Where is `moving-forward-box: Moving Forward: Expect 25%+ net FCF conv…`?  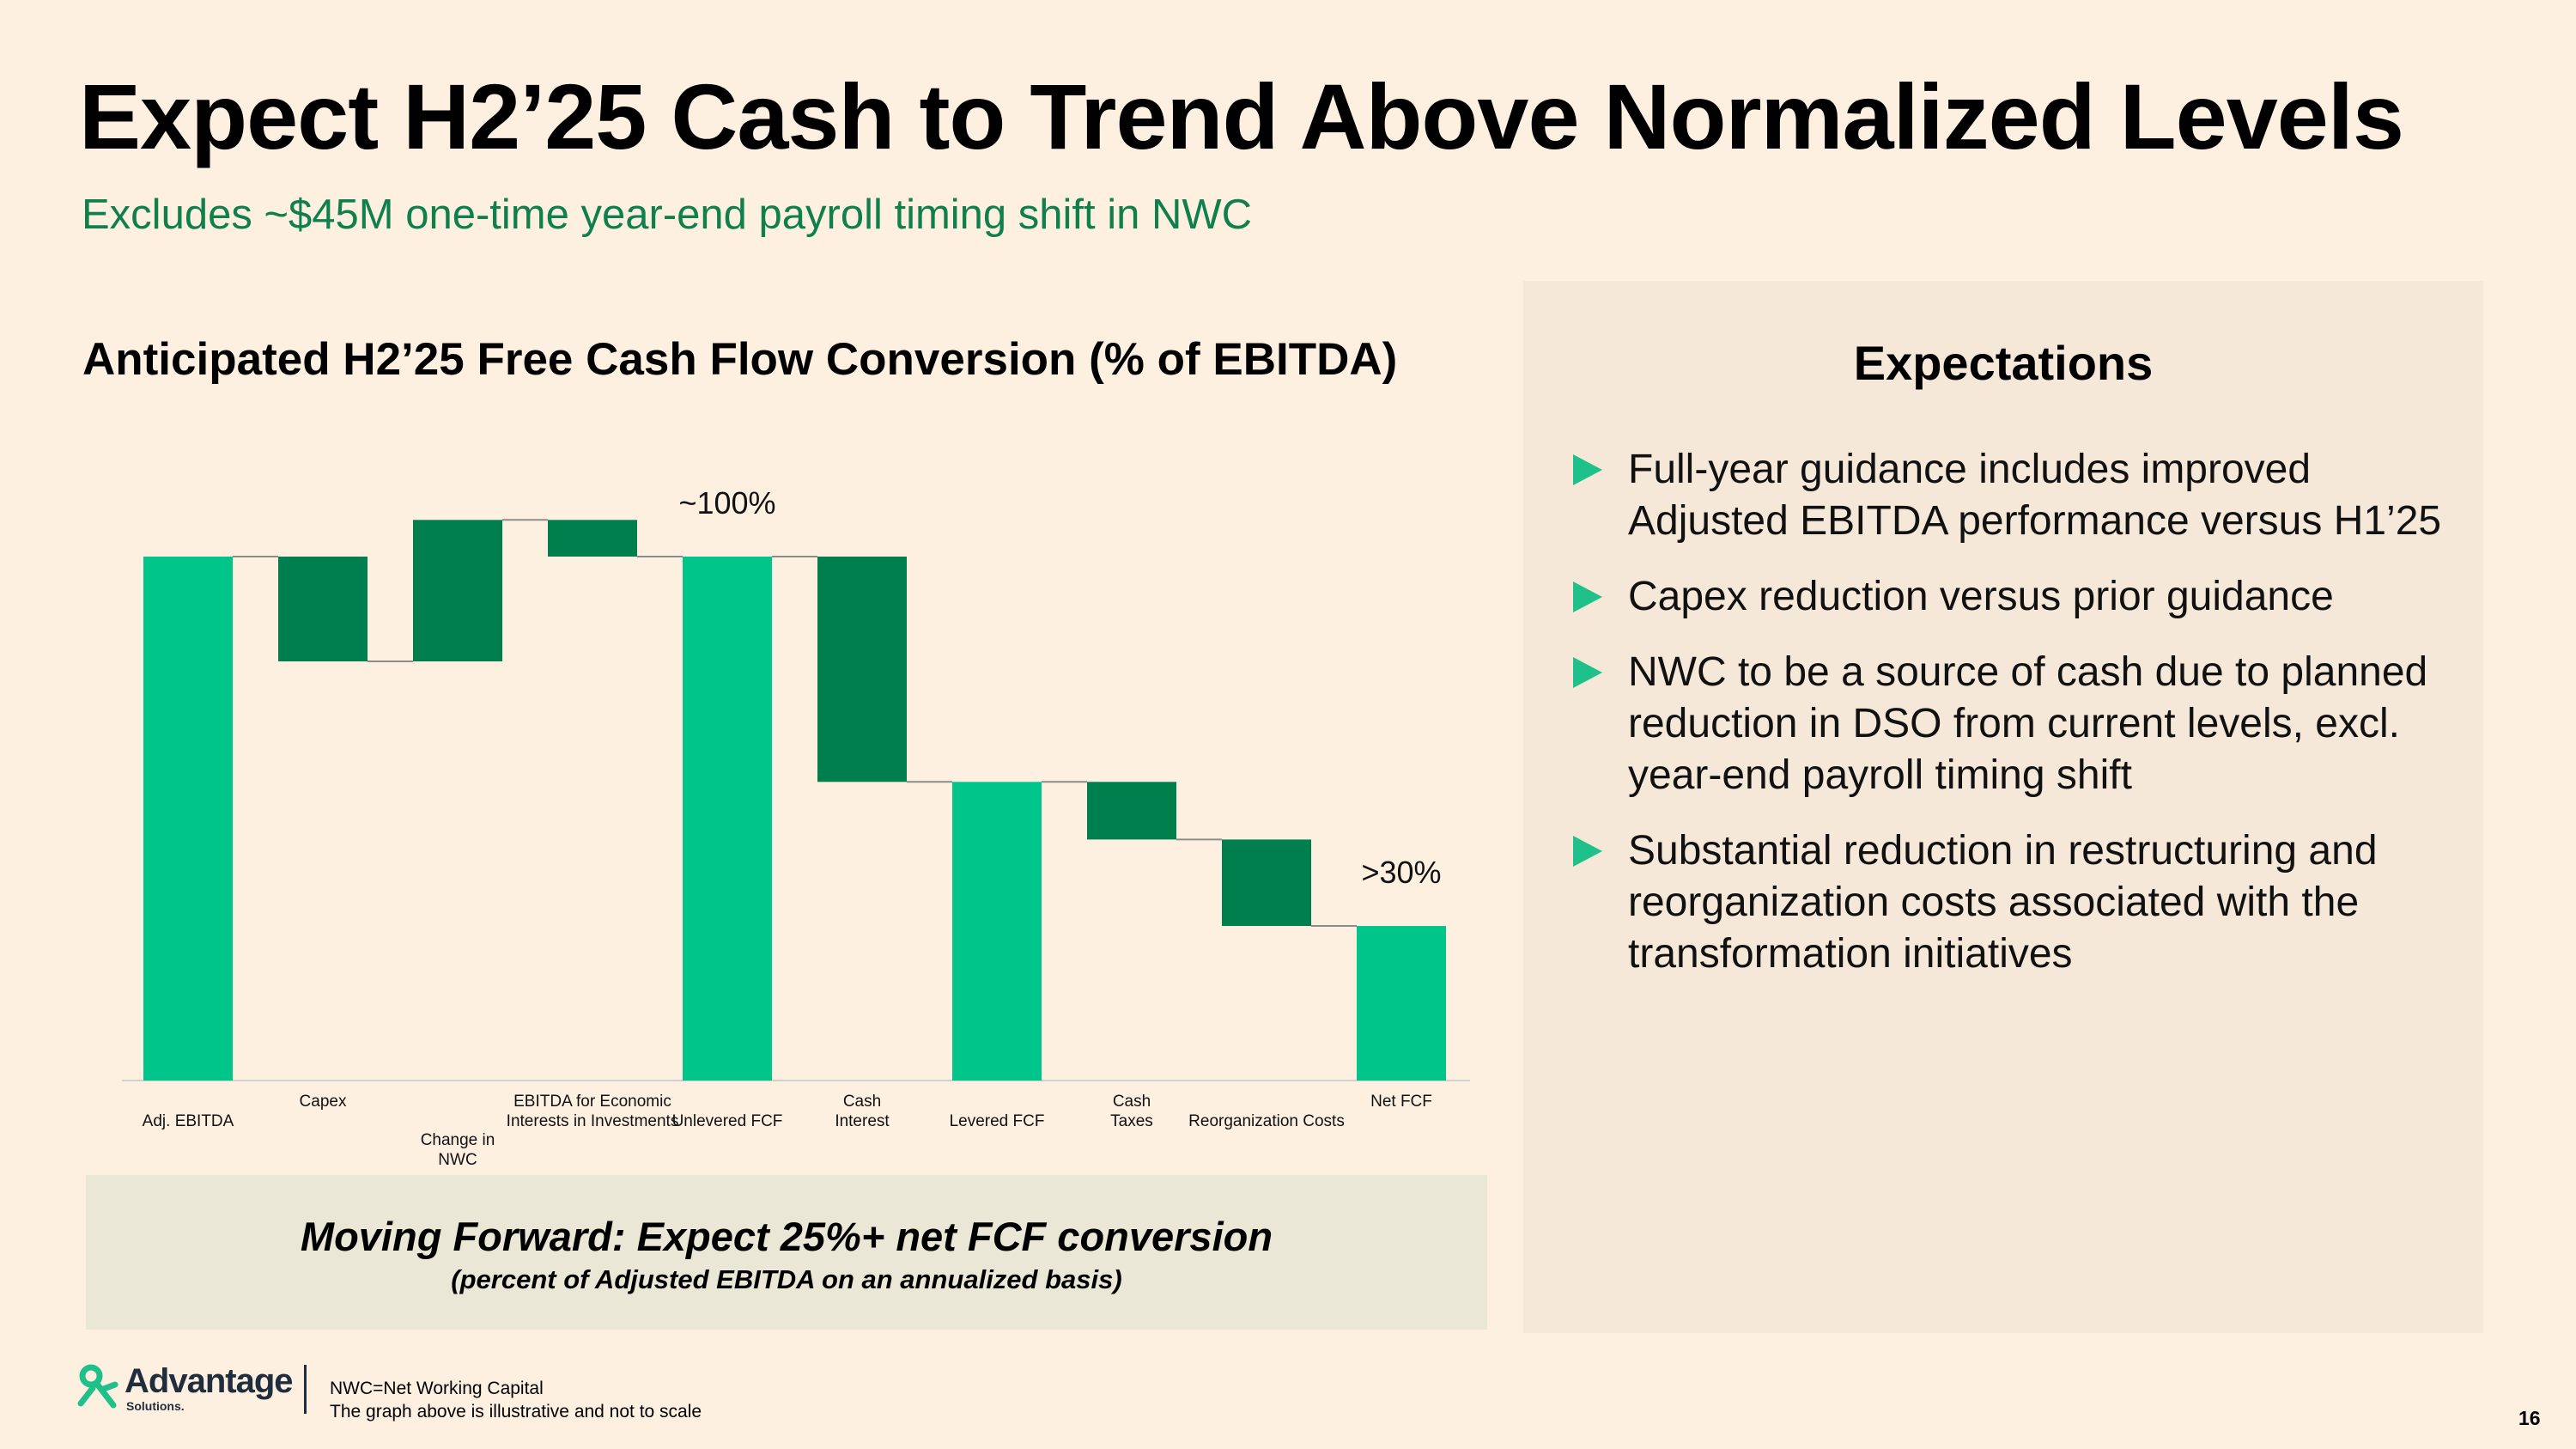 moving-forward-box: Moving Forward: Expect 25%+ net FCF conv… is located at coordinates (786, 1252).